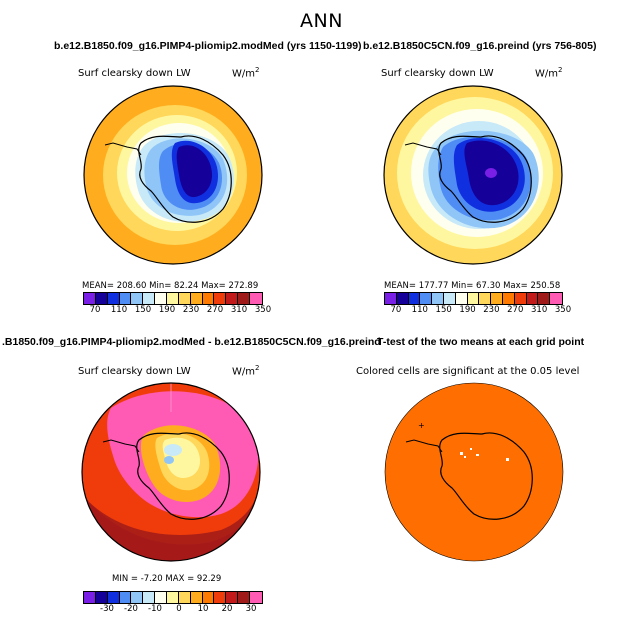 This screenshot has height=618, width=643. I want to click on panel-2-stats: MEAN= 177.77 Min= 67.30 Max= 250.58, so click(472, 286).